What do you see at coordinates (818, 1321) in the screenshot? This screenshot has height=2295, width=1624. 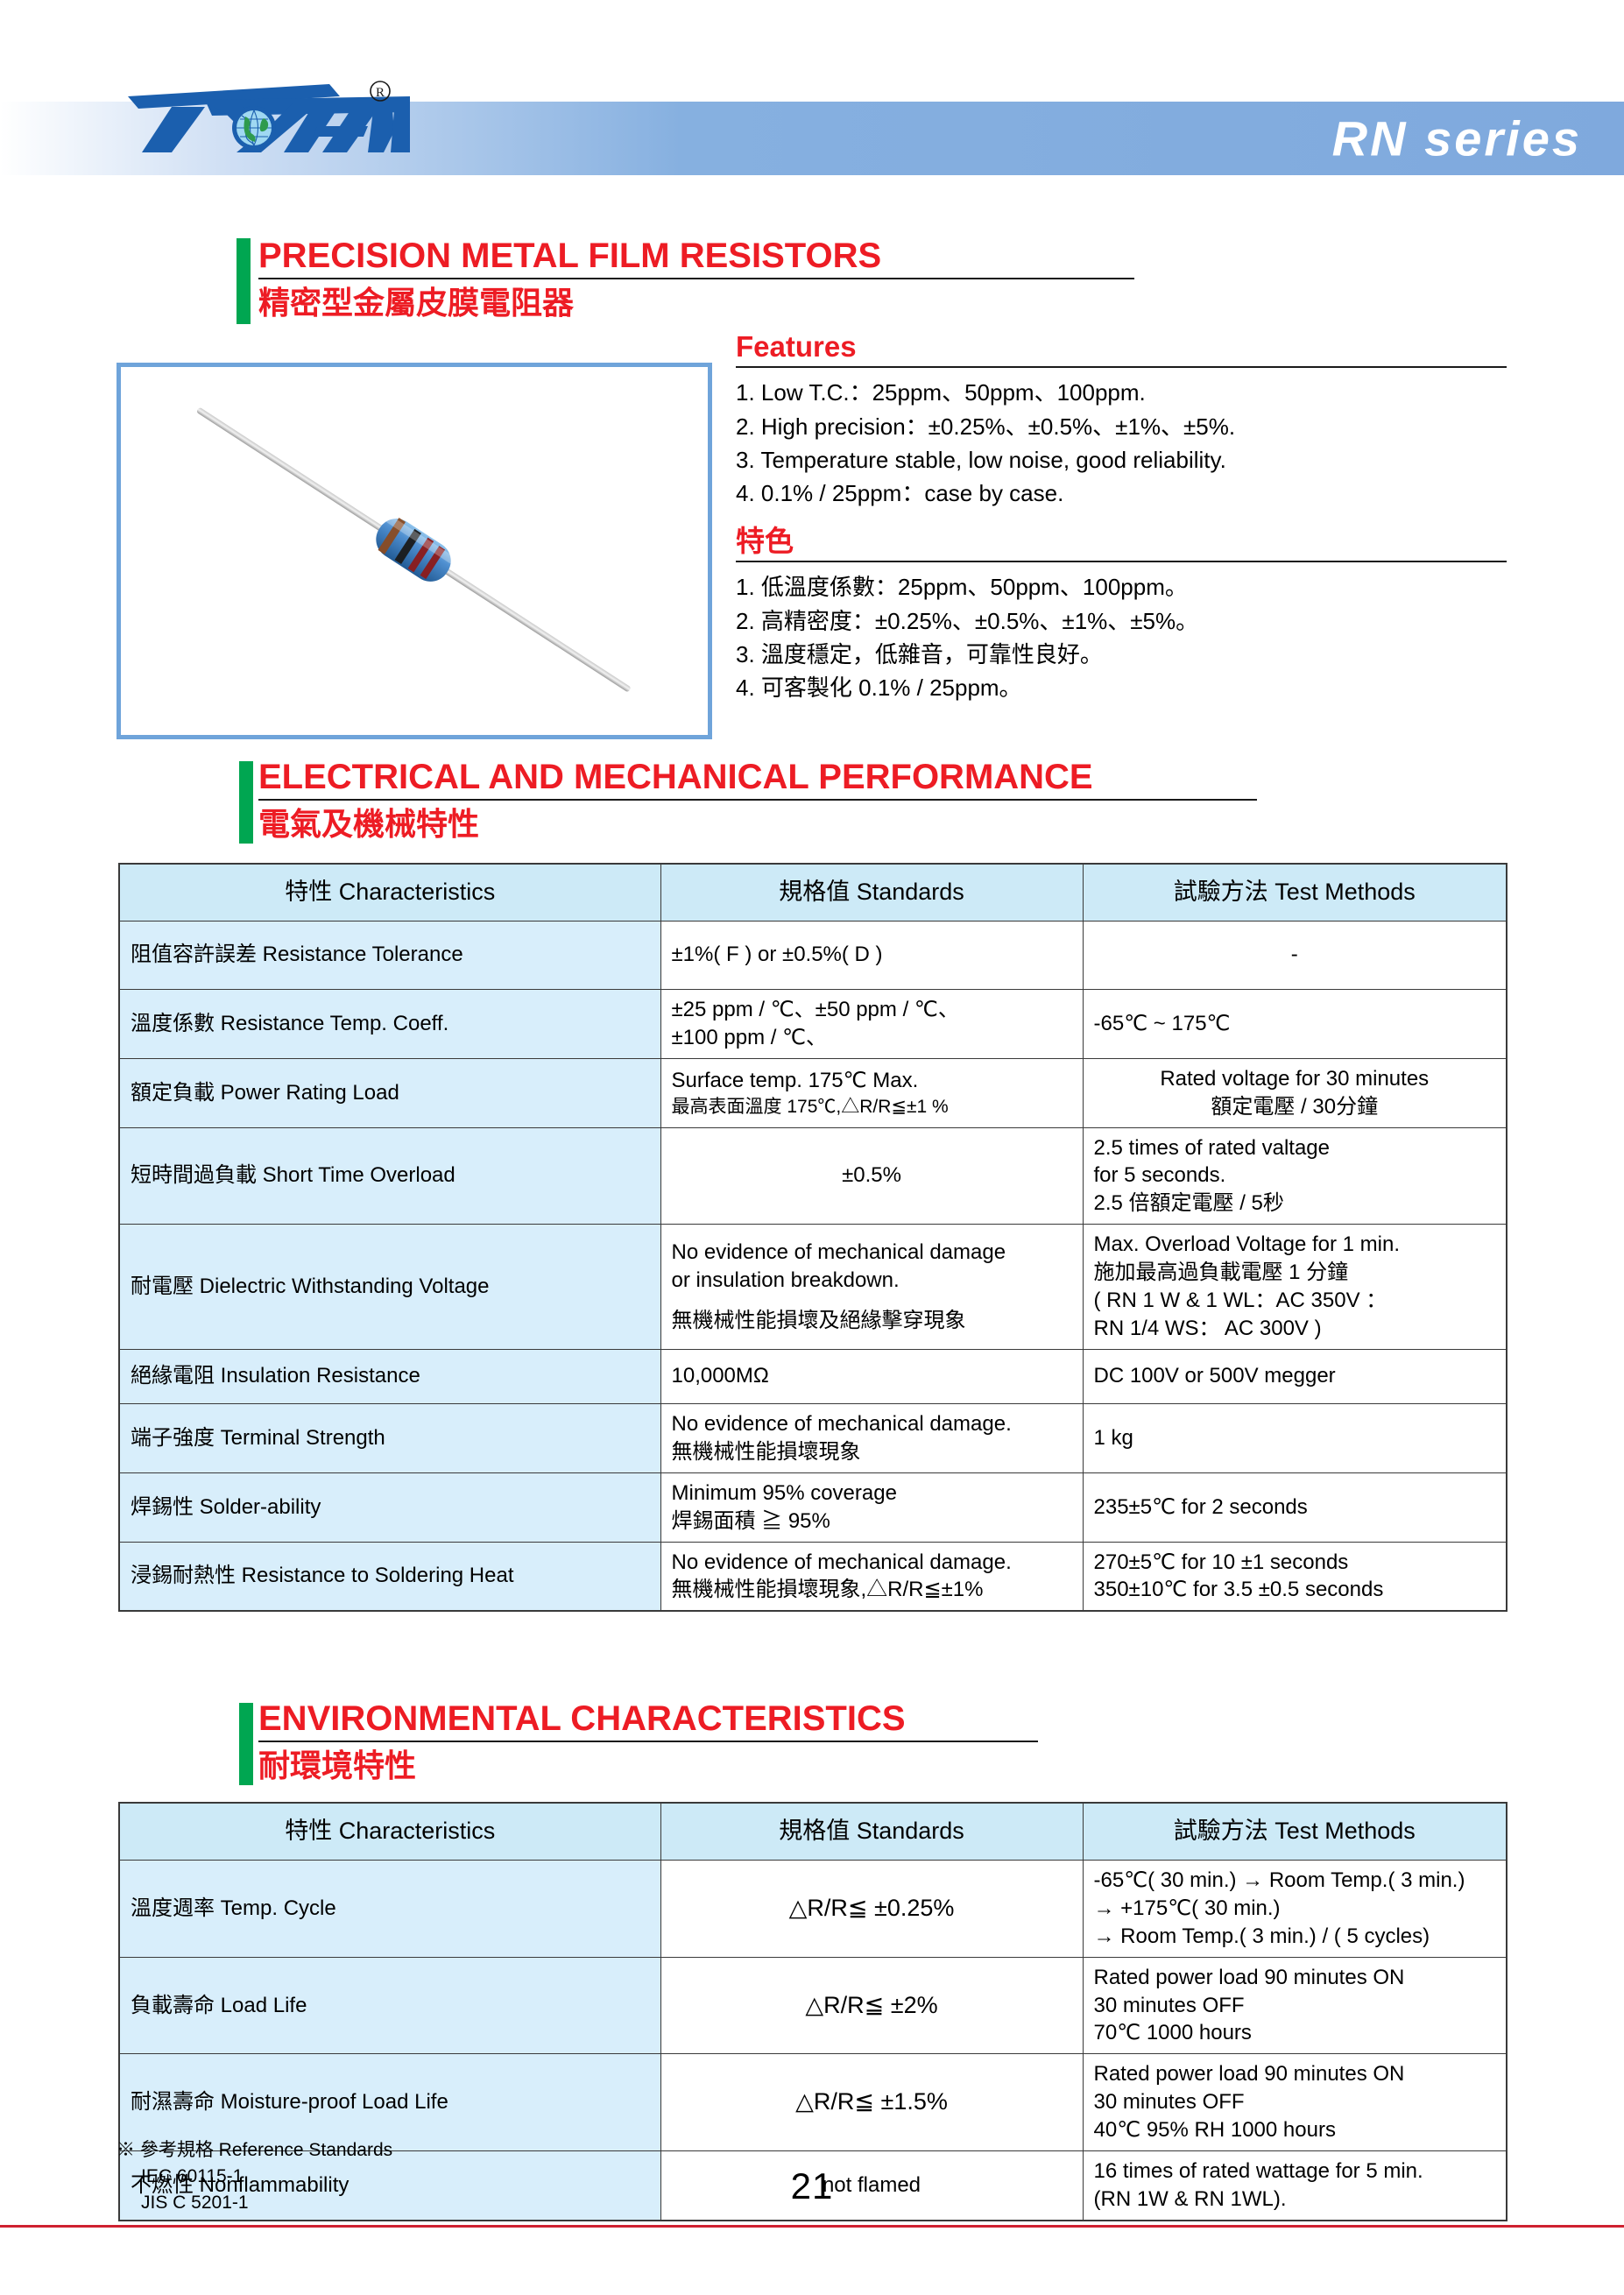 I see `standard-line: 無機械性能損壞及絕緣擊穿現象` at bounding box center [818, 1321].